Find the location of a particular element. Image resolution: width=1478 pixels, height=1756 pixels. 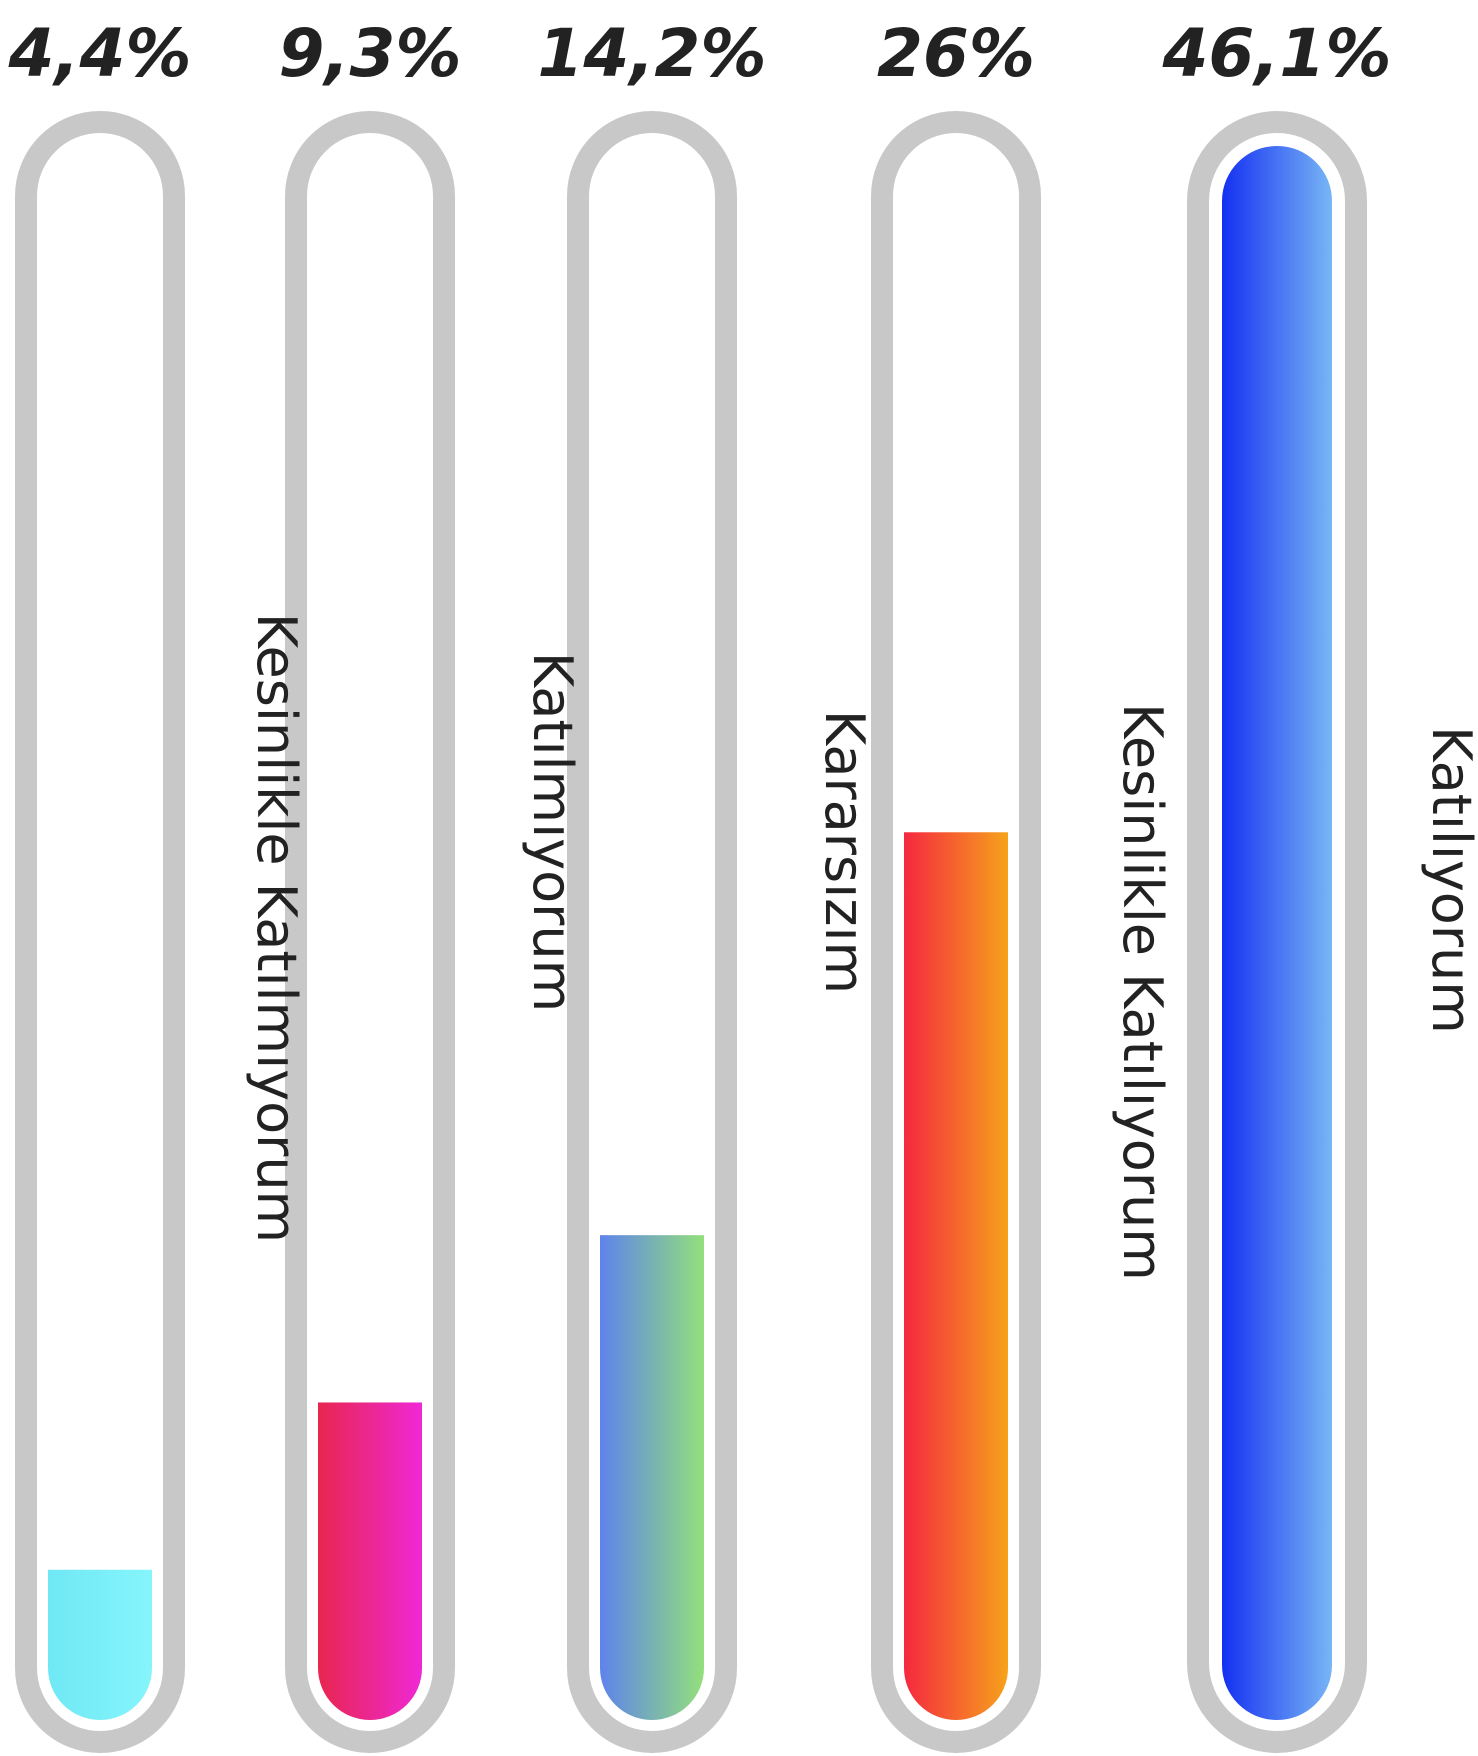

category-label: Kesinlikle Katılıyorum is located at coordinates (1142, 992).